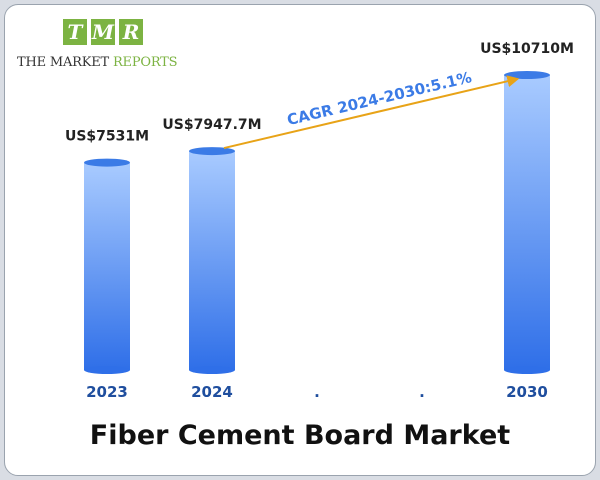 This screenshot has height=480, width=600. What do you see at coordinates (527, 222) in the screenshot?
I see `bar-2030` at bounding box center [527, 222].